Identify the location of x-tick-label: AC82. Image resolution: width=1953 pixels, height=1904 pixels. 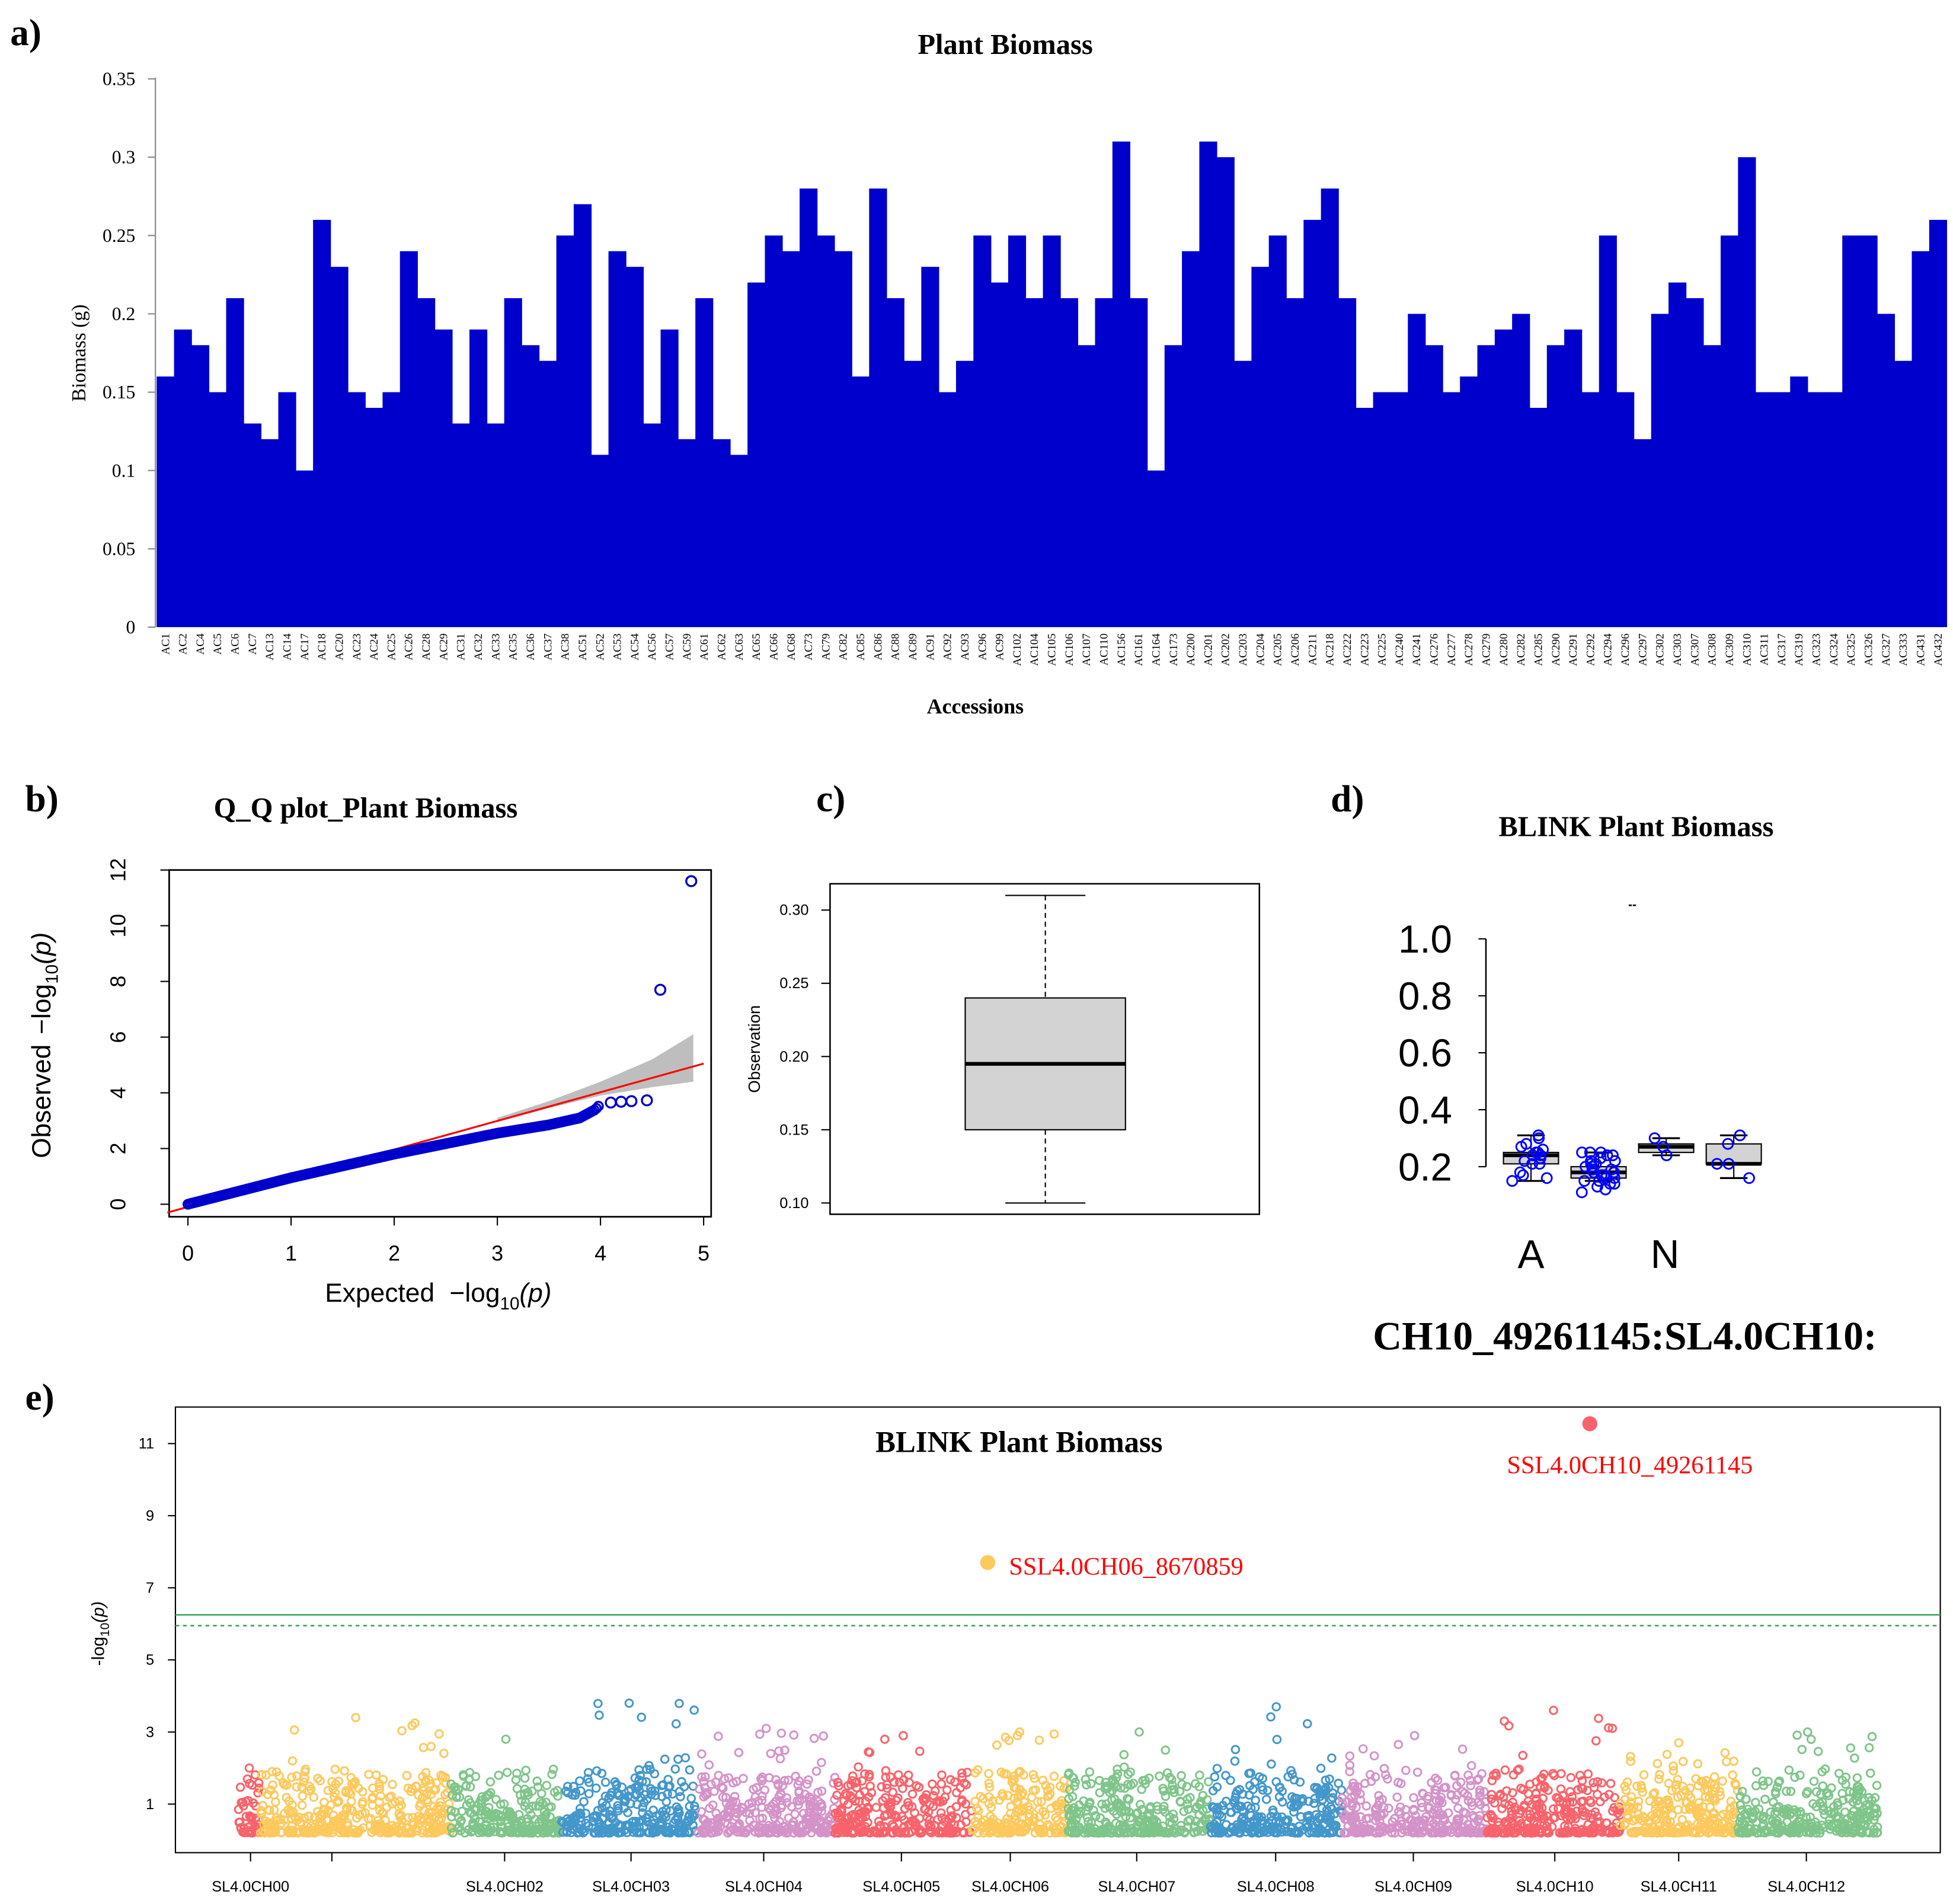
(844, 647).